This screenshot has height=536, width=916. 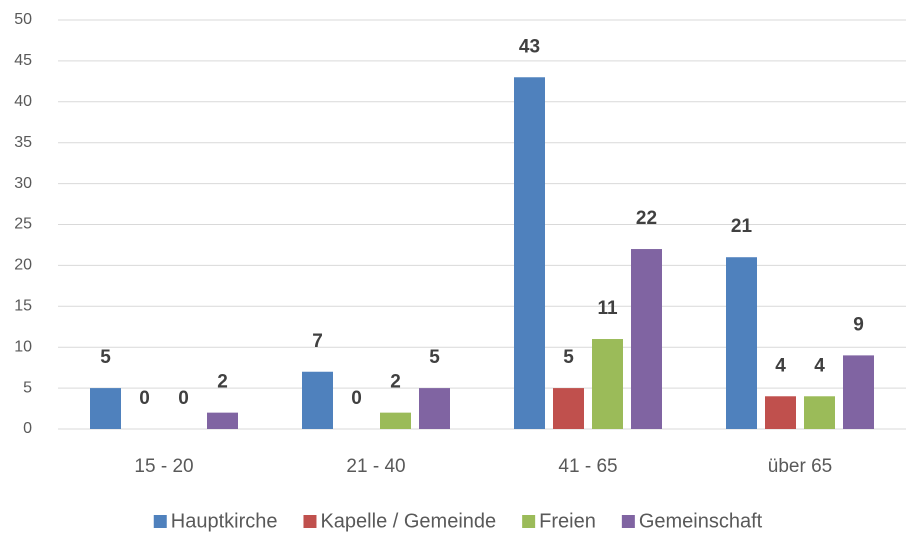 What do you see at coordinates (701, 521) in the screenshot?
I see `legend-label: Gemeinschaft` at bounding box center [701, 521].